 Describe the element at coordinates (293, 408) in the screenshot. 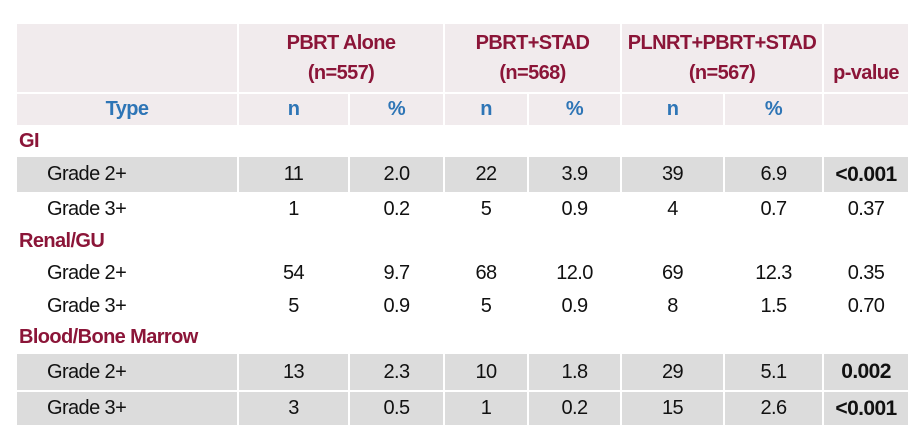

I see `value-cell: 3` at that location.